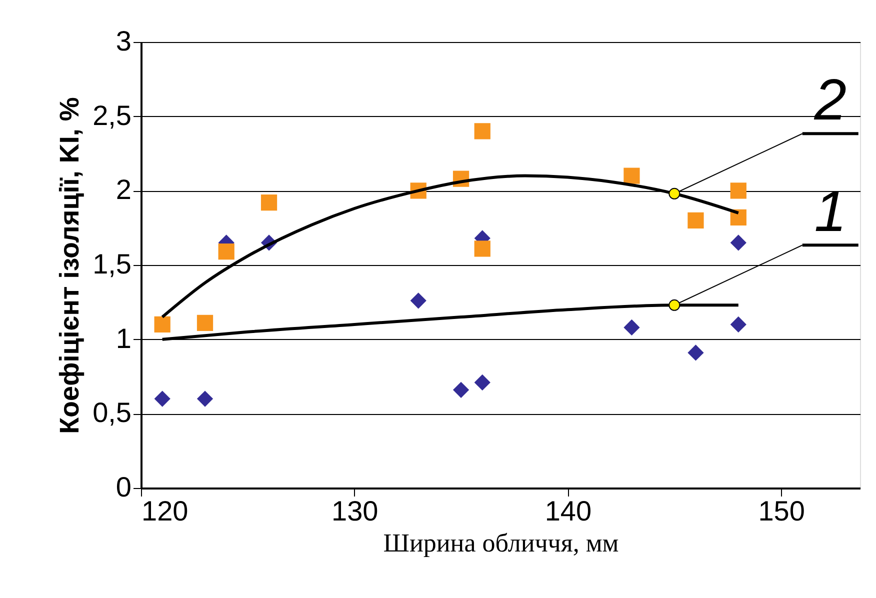 The width and height of the screenshot is (876, 598). What do you see at coordinates (830, 211) in the screenshot?
I see `annotation: 1` at bounding box center [830, 211].